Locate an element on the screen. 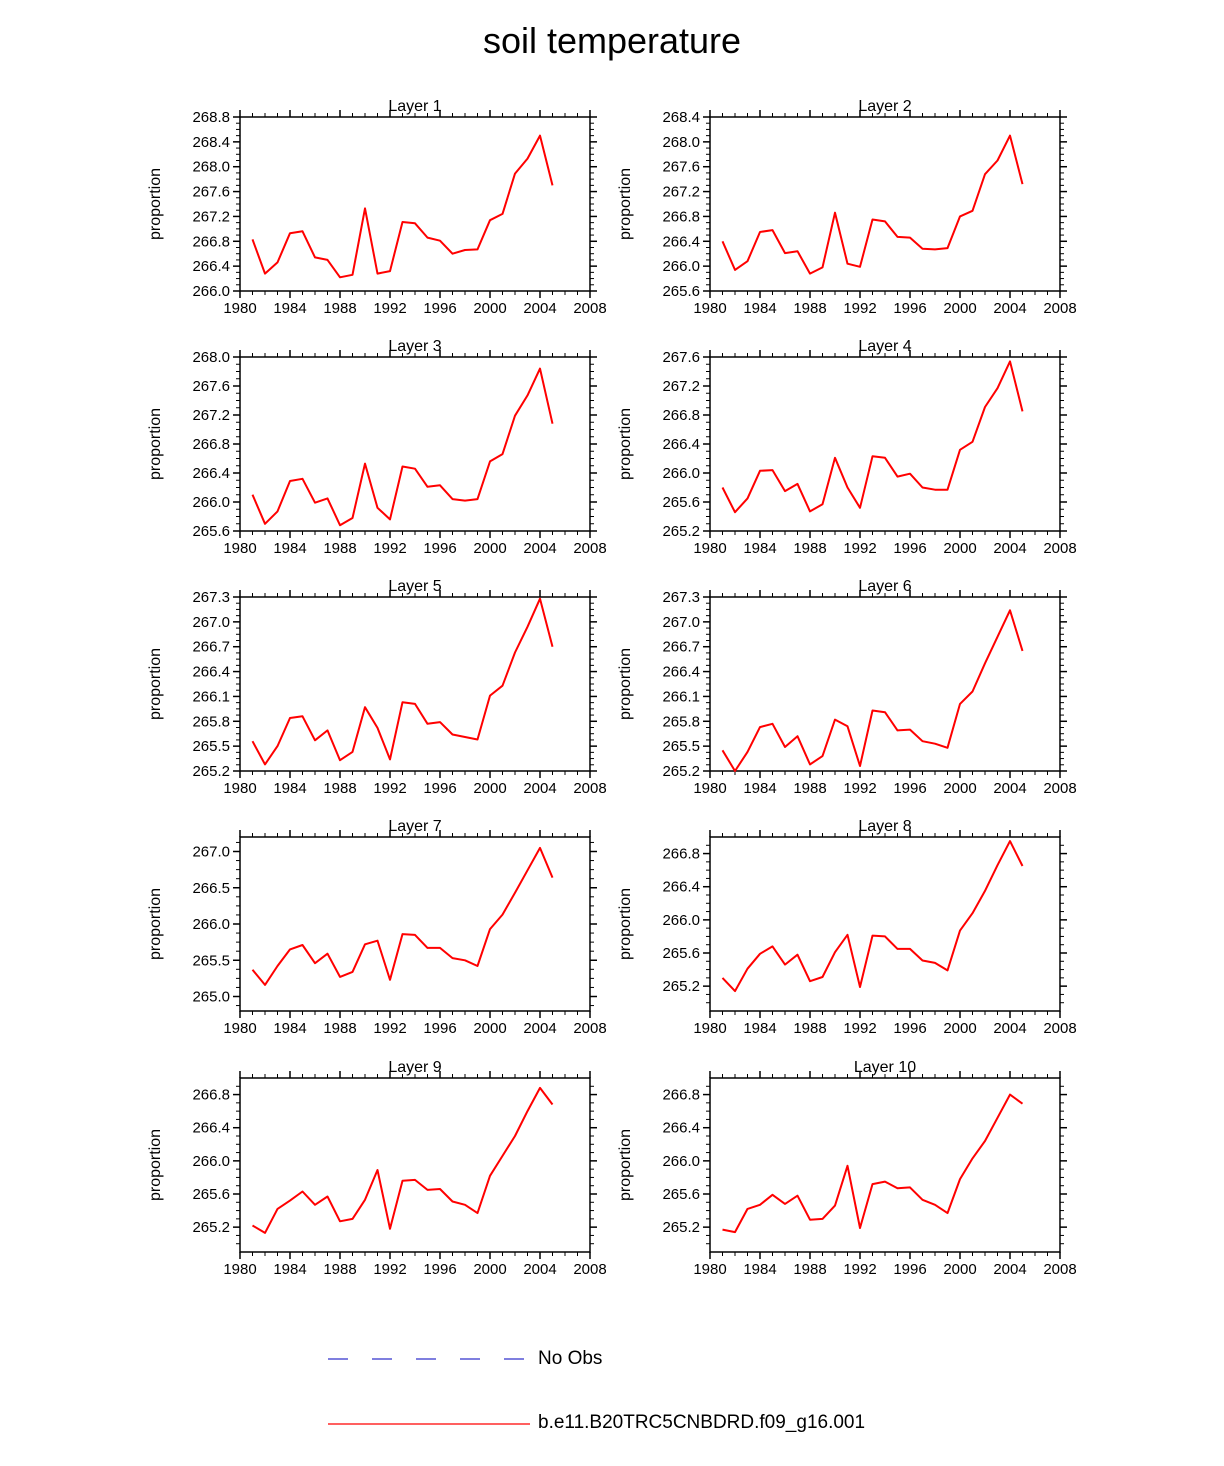  panel-title: Layer 4 is located at coordinates (884, 346).